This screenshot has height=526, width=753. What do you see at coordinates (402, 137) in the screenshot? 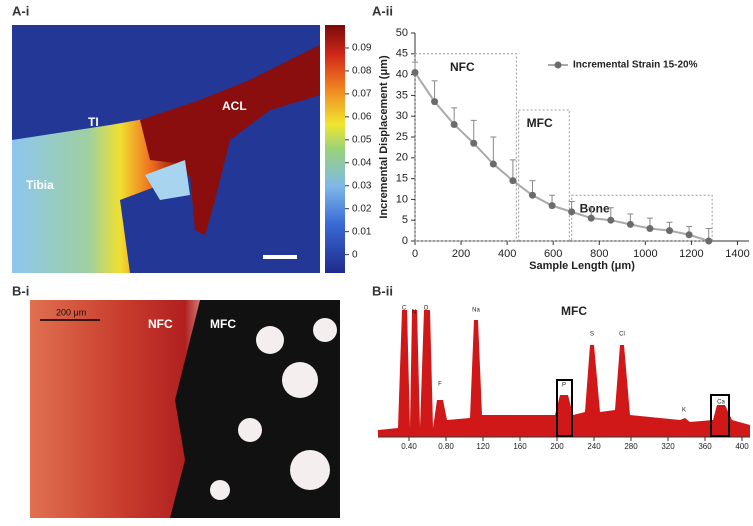
I see `y-tick-label: 25` at bounding box center [402, 137].